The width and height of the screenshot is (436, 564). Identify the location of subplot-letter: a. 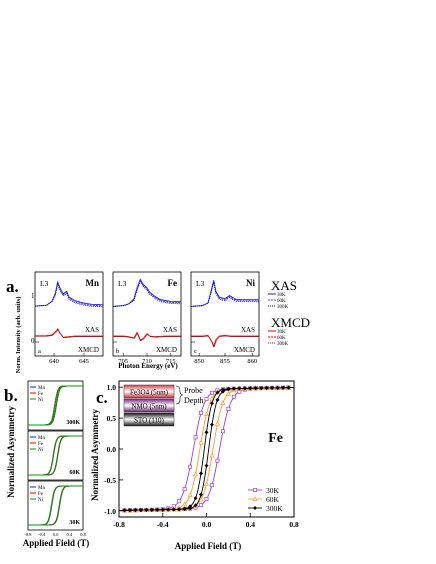
(39, 351).